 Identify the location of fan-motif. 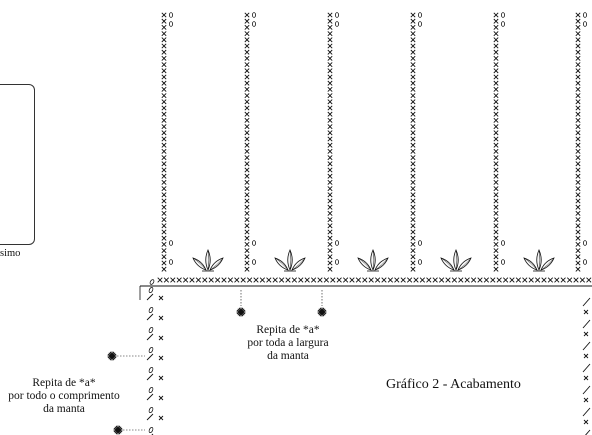
(373, 260).